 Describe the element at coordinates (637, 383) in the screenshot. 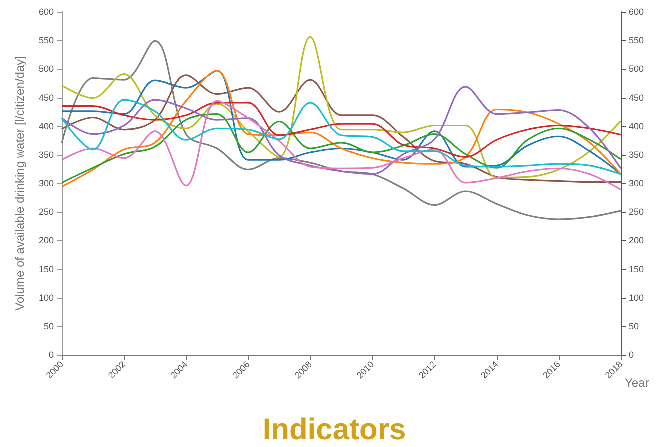

I see `x-axis-title: Year` at that location.